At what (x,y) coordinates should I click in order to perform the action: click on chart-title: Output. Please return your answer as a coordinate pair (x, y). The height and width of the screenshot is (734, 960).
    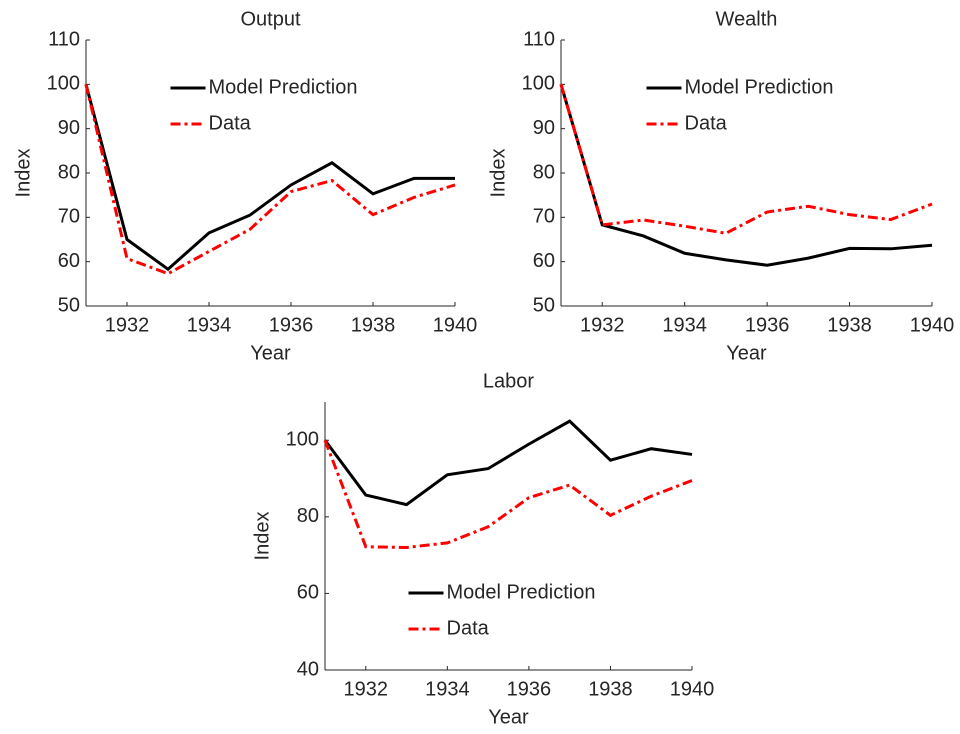
    Looking at the image, I should click on (270, 19).